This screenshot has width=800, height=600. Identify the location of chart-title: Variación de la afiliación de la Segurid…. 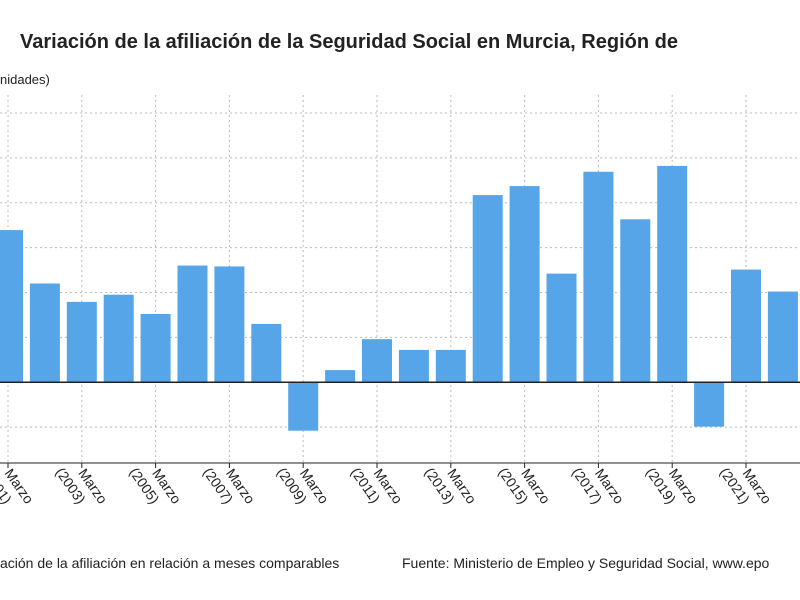
(349, 42).